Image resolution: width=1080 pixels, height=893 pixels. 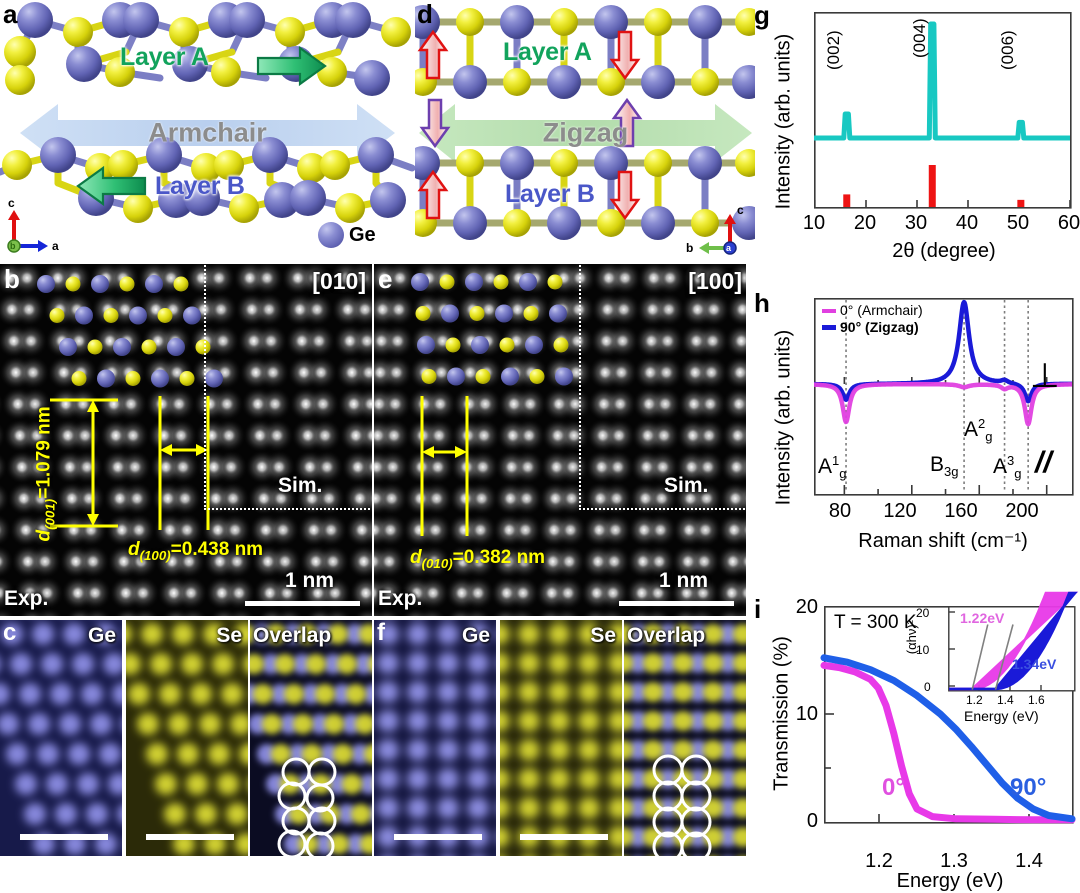 What do you see at coordinates (881, 310) in the screenshot?
I see `panel-h-legend-0deg-label: 0° (Armchair)` at bounding box center [881, 310].